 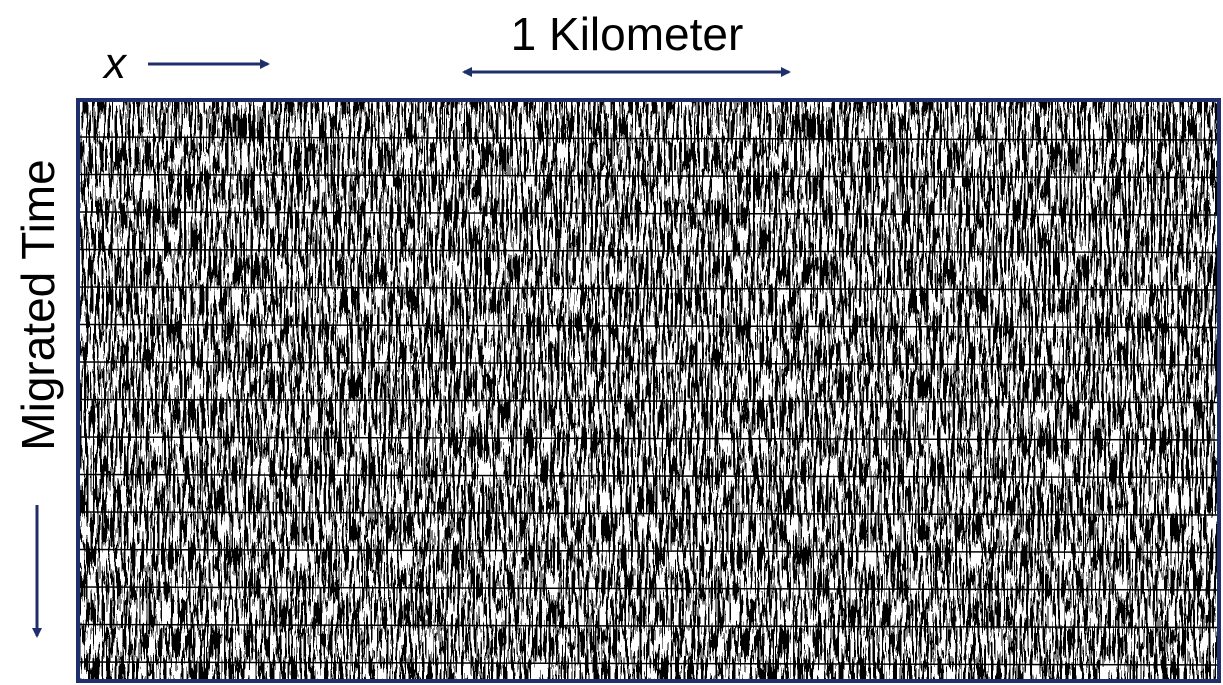 I want to click on y-axis-label: Migrated Time, so click(x=38, y=304).